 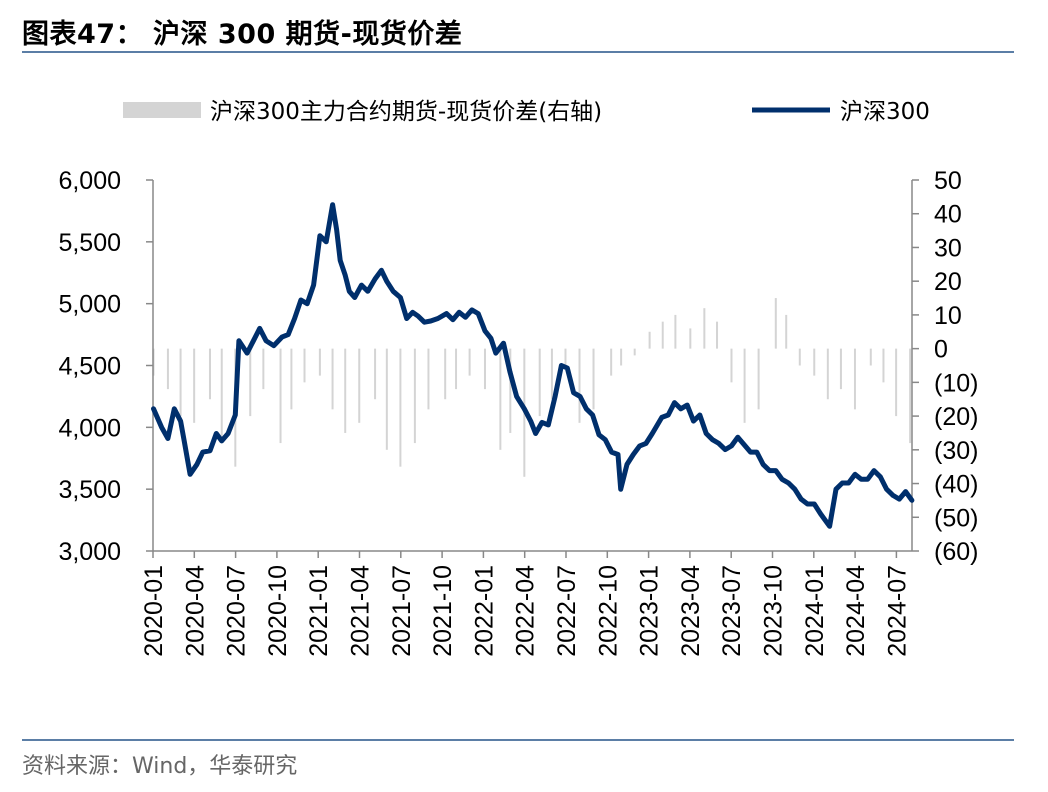 What do you see at coordinates (89, 181) in the screenshot?
I see `left-tick-label: 6,000` at bounding box center [89, 181].